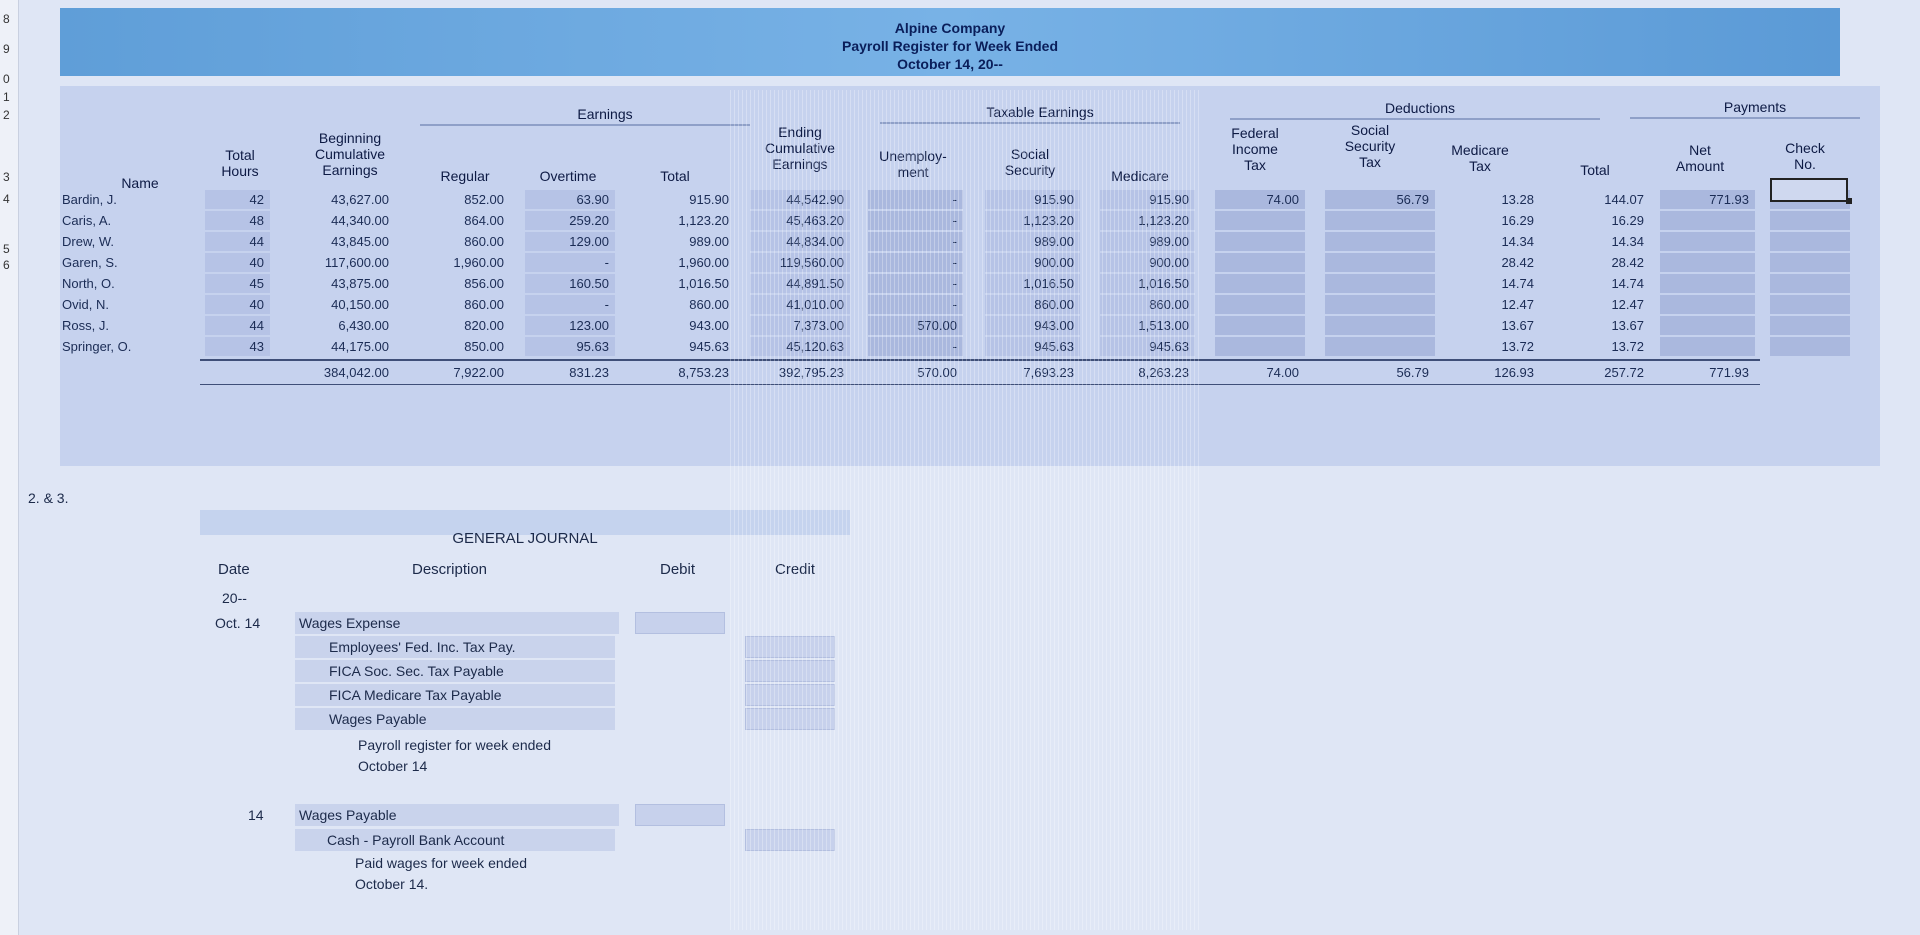 Image resolution: width=1920 pixels, height=935 pixels. Describe the element at coordinates (680, 623) in the screenshot. I see `debit-input-wages-expense` at that location.